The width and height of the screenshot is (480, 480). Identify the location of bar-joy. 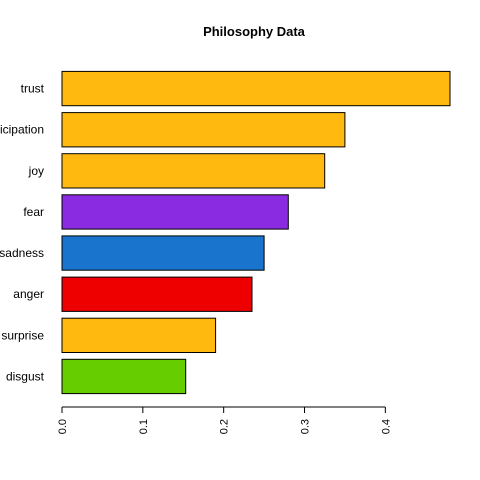
(193, 171).